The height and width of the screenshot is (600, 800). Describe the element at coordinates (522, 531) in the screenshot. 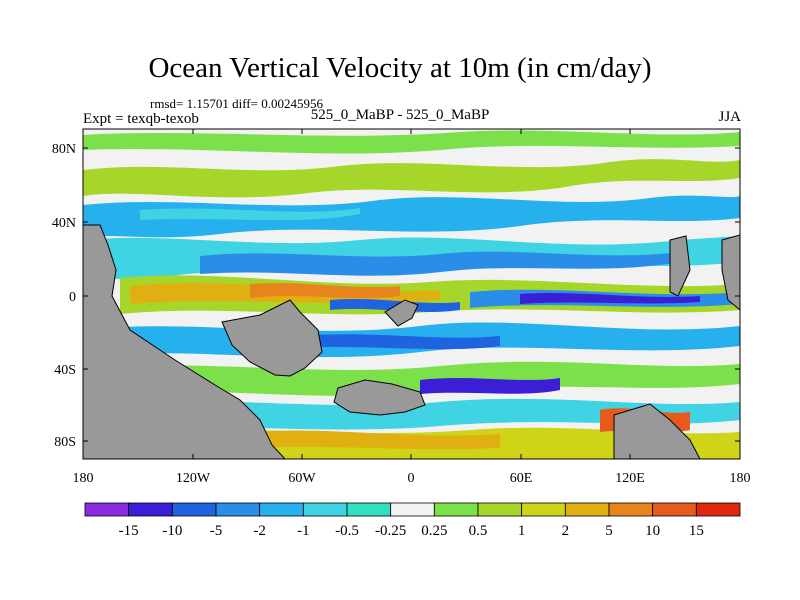

I see `colorbar-label: 1` at that location.